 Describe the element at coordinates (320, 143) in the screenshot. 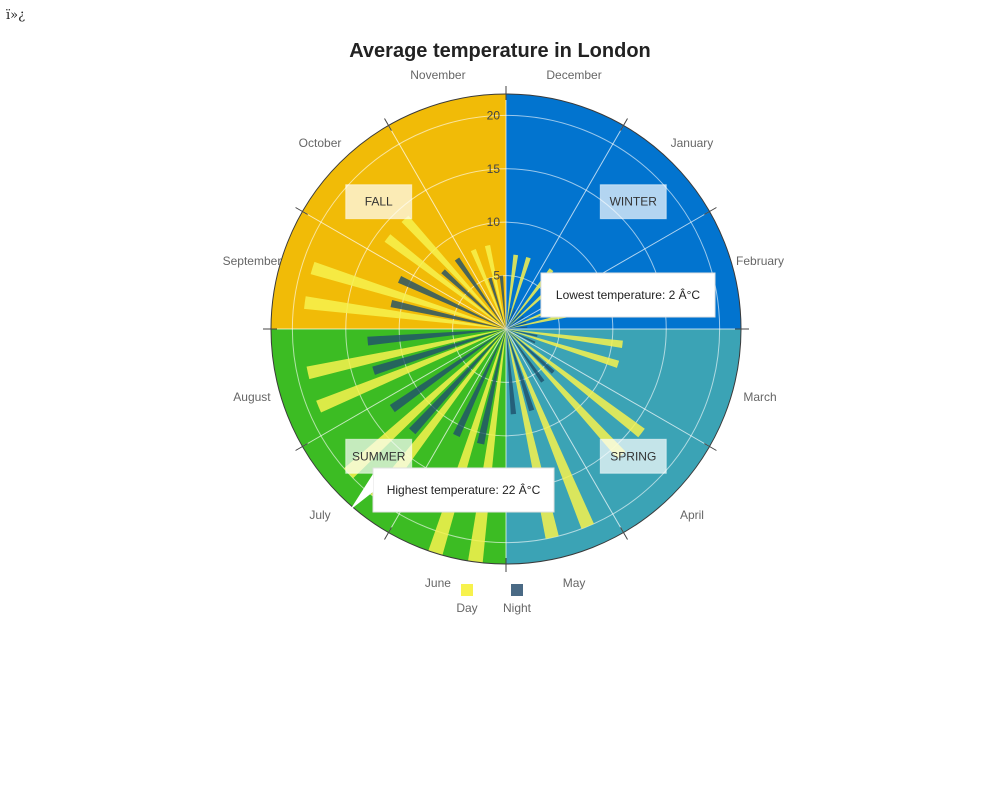

I see `month-label-october: October` at that location.